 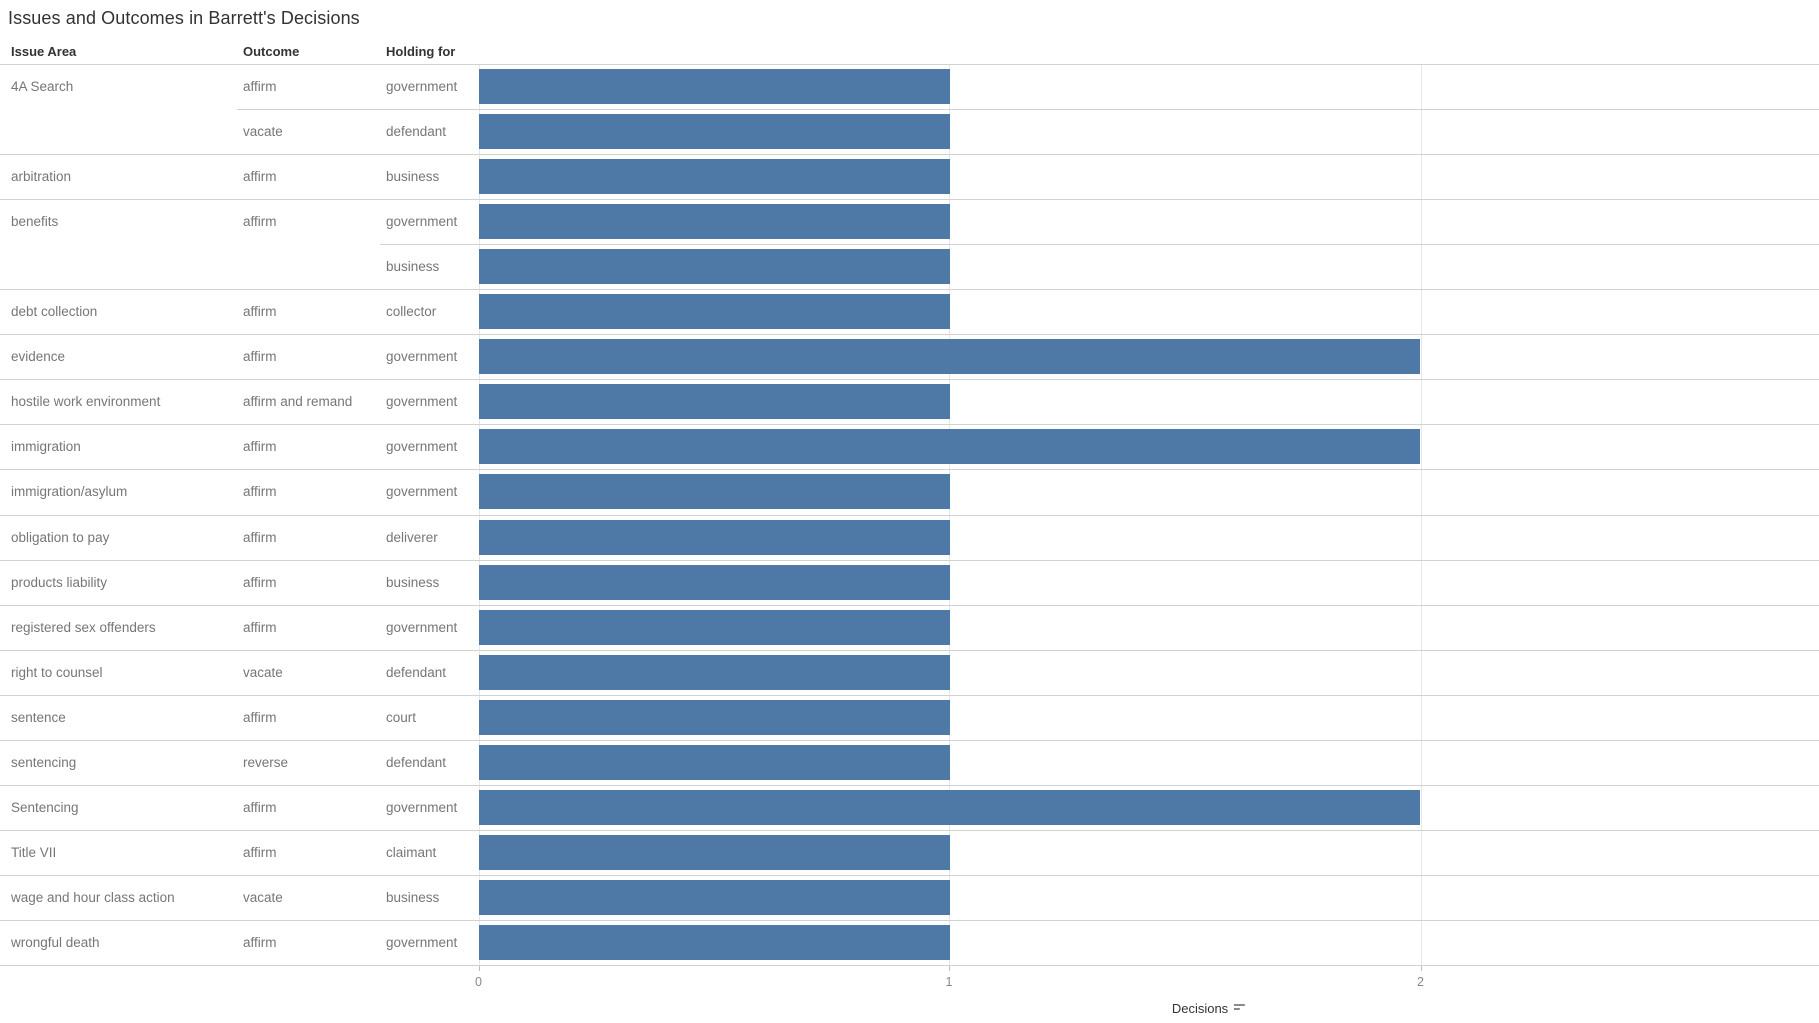 I want to click on holding-for-cell: claimant, so click(x=411, y=852).